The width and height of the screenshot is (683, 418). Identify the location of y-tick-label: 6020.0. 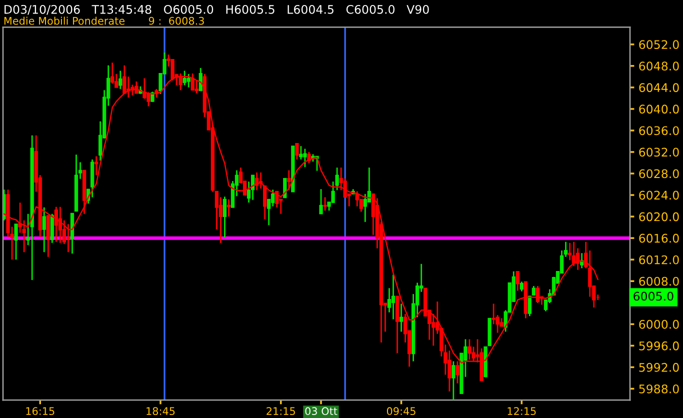
(659, 217).